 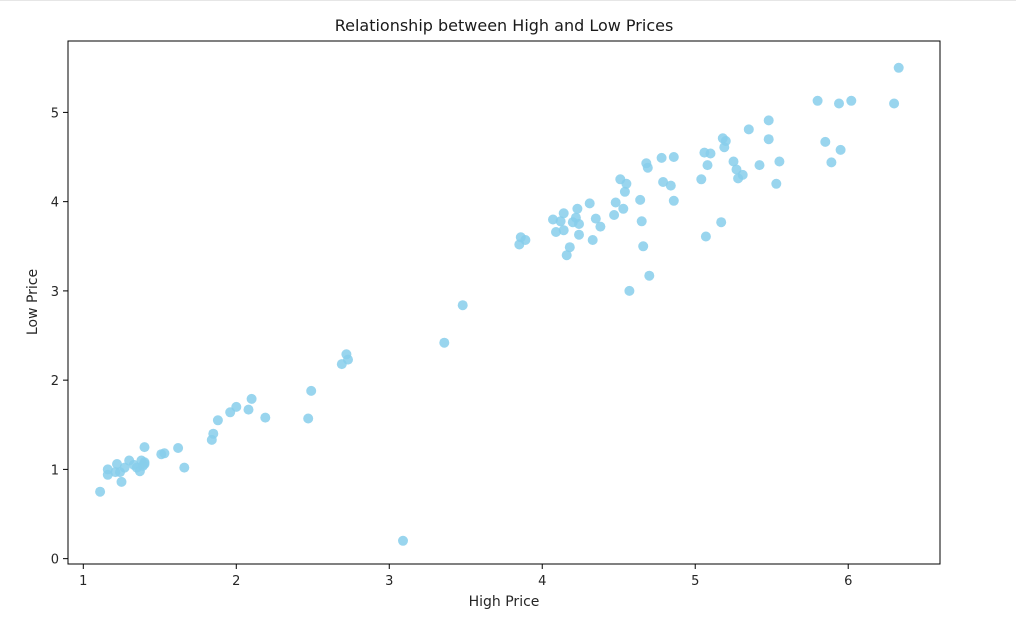 I want to click on x-tick-label-0: 1, so click(x=83, y=581).